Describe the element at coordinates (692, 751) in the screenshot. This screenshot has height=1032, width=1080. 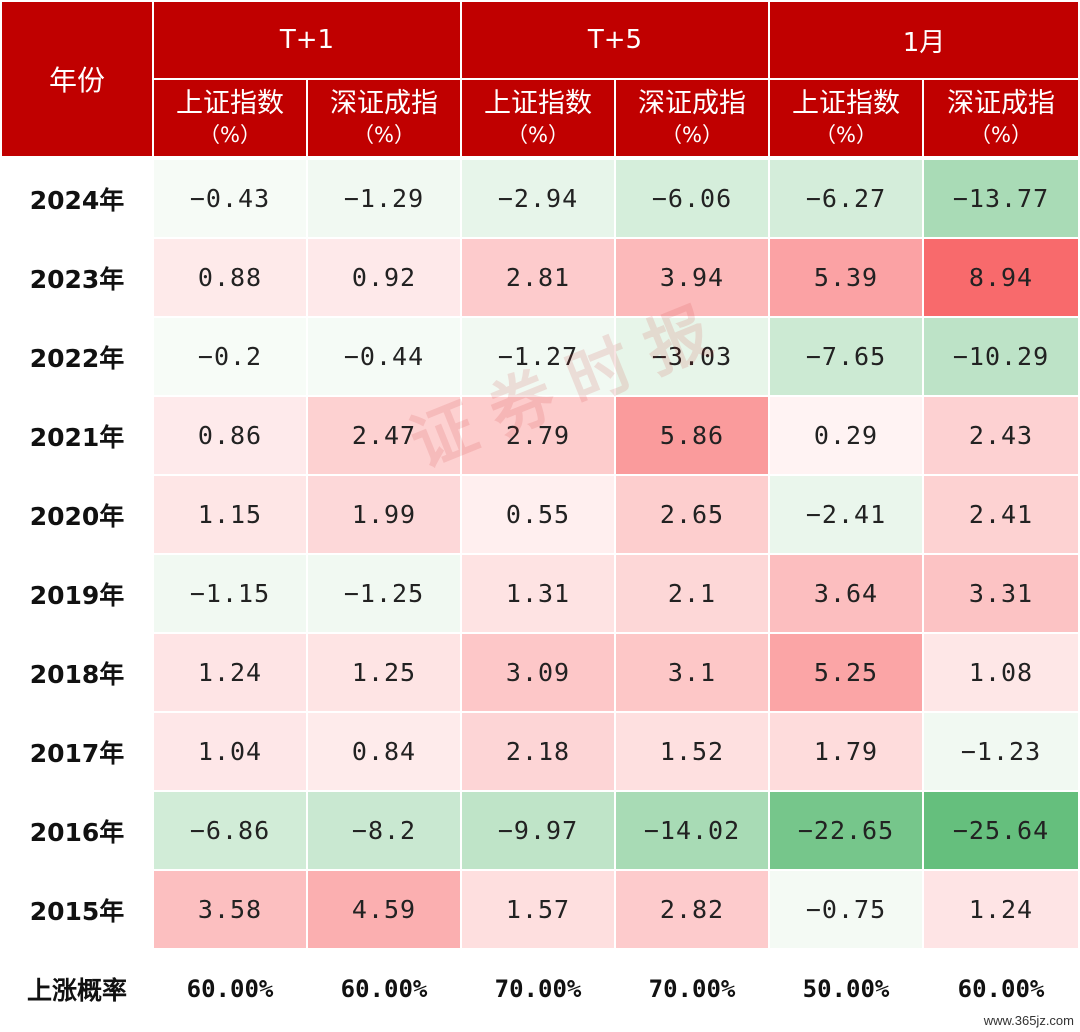
I see `value-cell: 1.52` at that location.